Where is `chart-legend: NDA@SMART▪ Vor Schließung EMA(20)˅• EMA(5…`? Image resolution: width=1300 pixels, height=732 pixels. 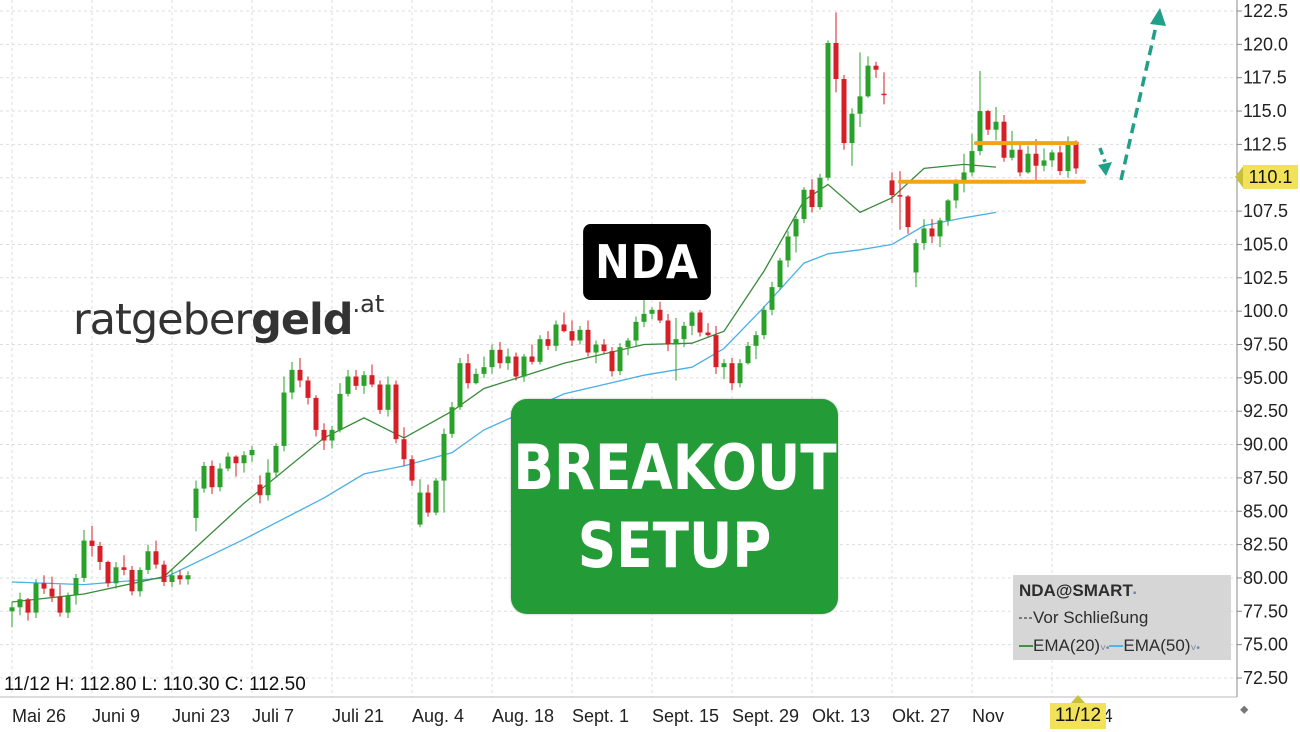 chart-legend: NDA@SMART▪ Vor Schließung EMA(20)˅• EMA(5… is located at coordinates (1122, 617).